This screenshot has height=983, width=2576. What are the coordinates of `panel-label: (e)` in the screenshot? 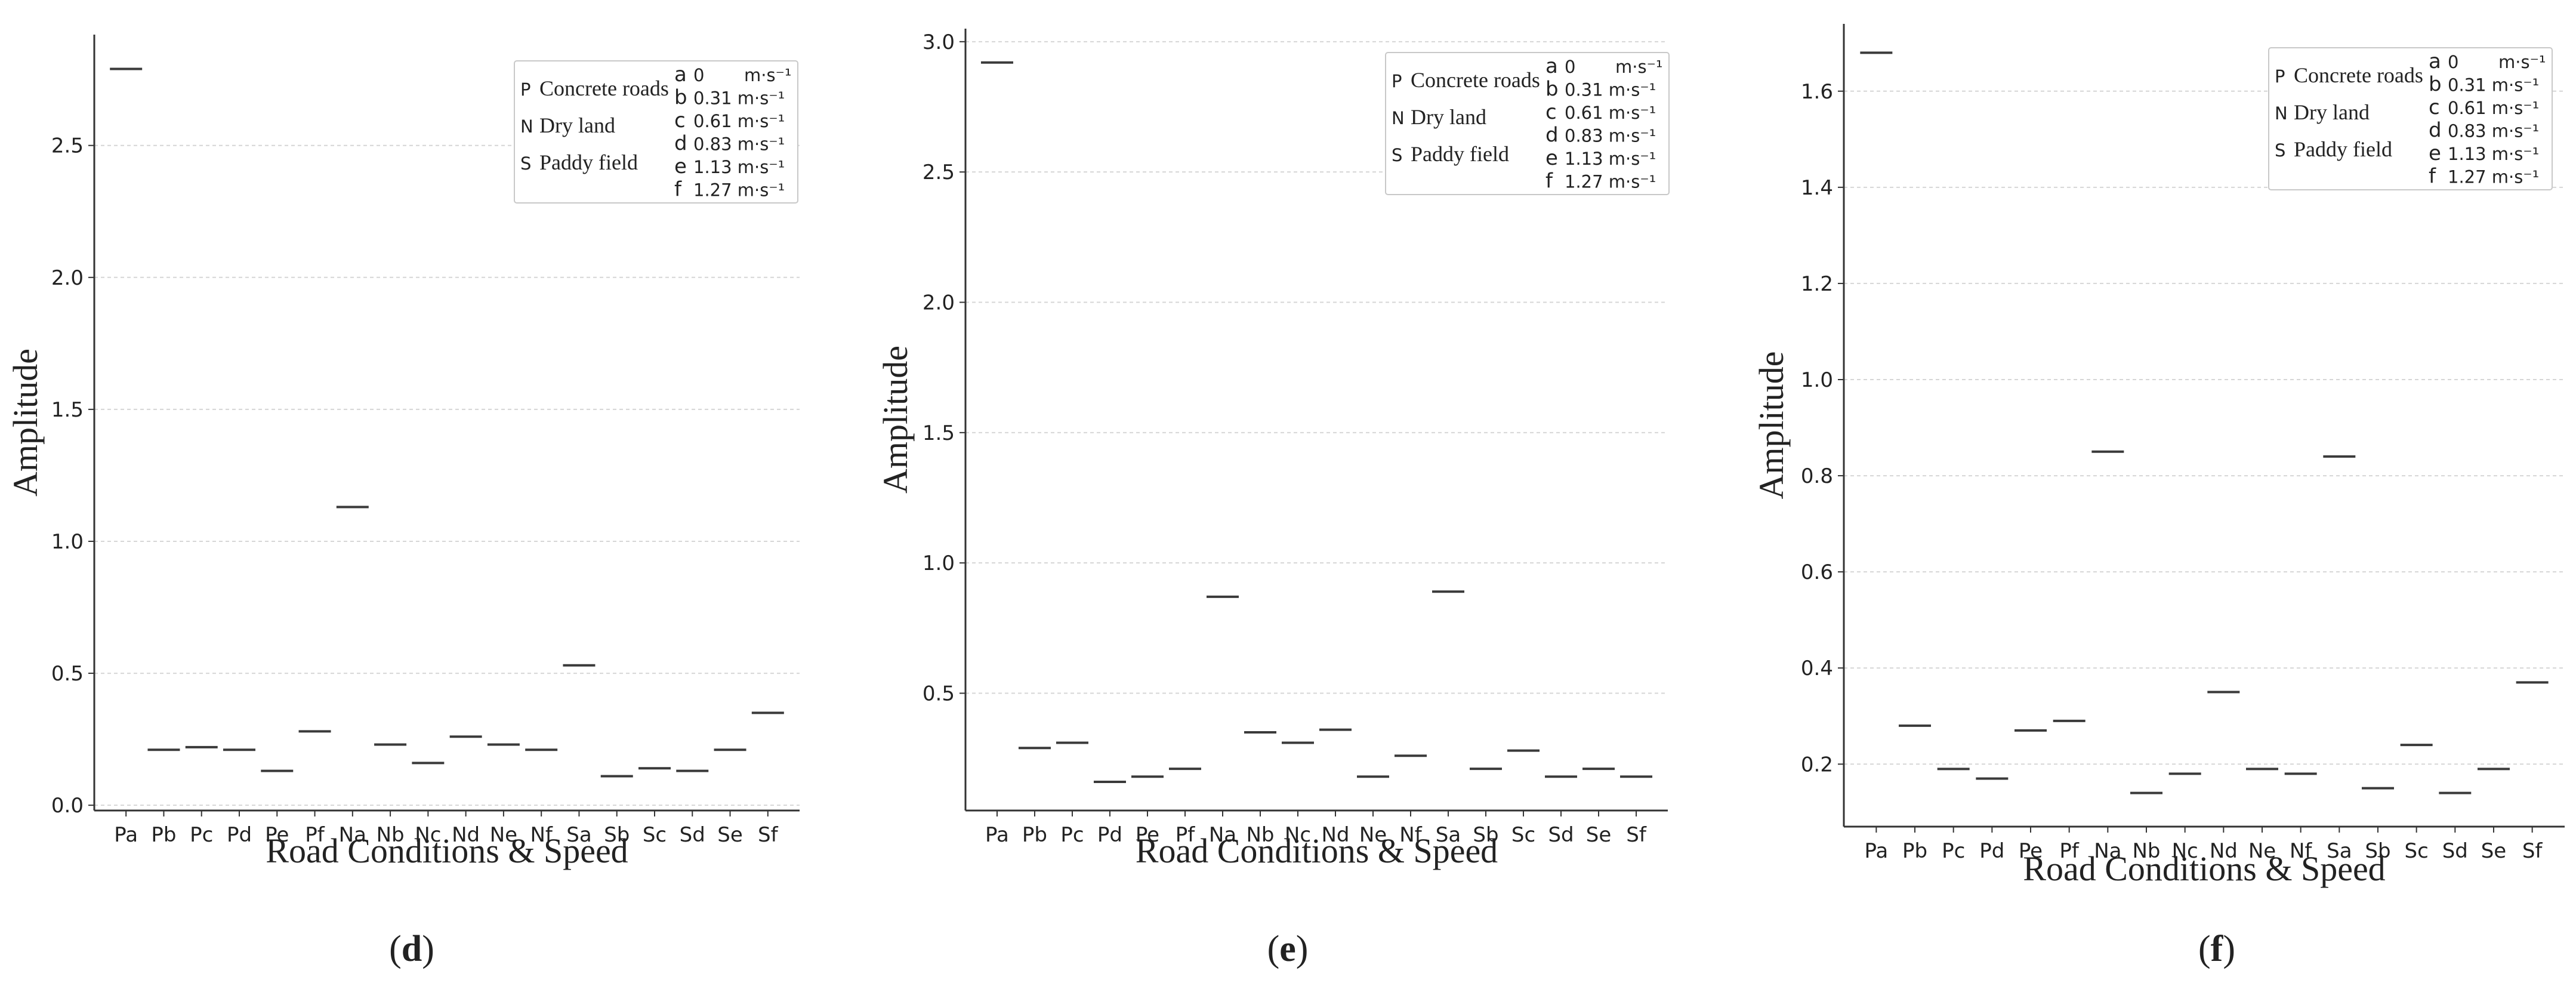 It's located at (1288, 949).